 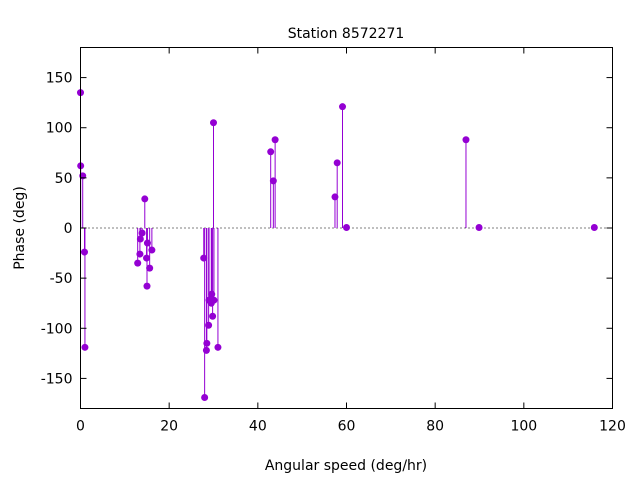 I want to click on y-tick-label: -50, so click(x=61, y=279).